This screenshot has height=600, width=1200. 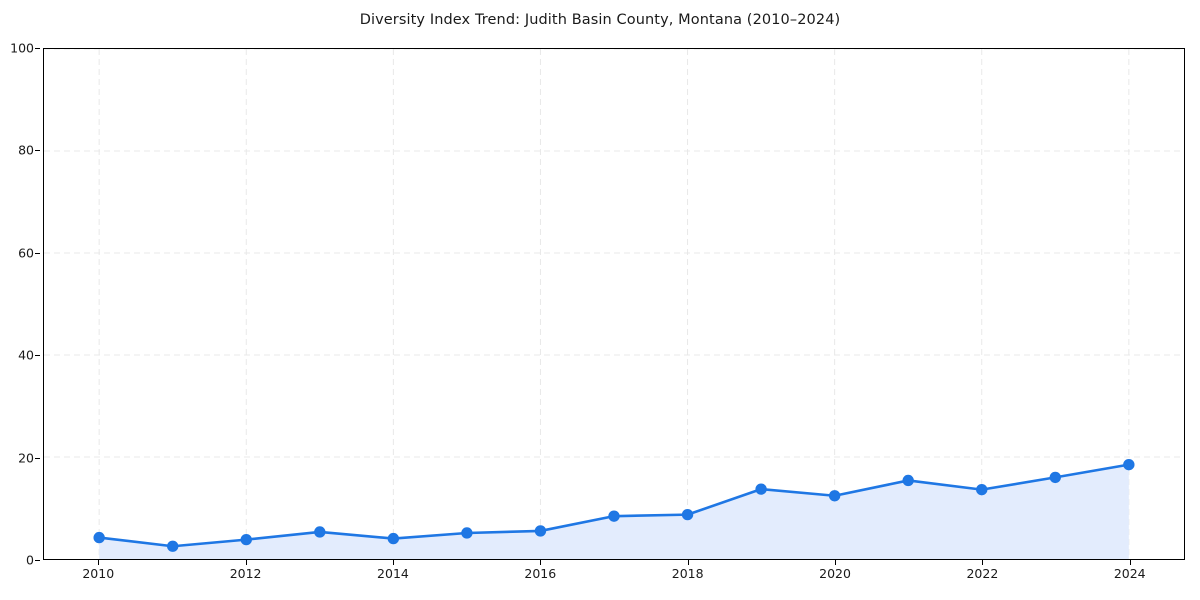 What do you see at coordinates (1129, 573) in the screenshot?
I see `x-axis-tick-label: 2024` at bounding box center [1129, 573].